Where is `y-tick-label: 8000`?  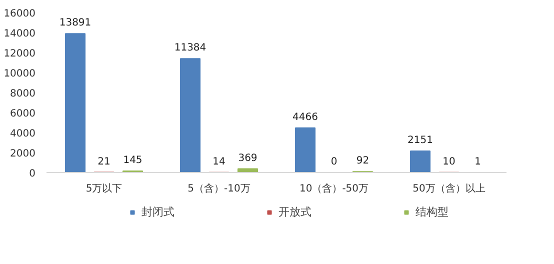 y-tick-label: 8000 is located at coordinates (23, 94).